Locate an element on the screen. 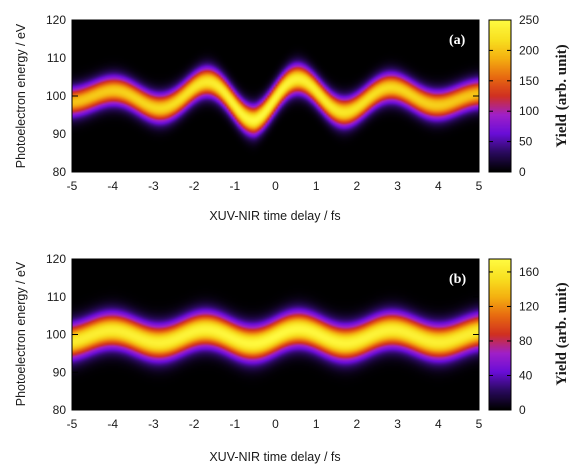  colorbar-frame-b is located at coordinates (500, 334).